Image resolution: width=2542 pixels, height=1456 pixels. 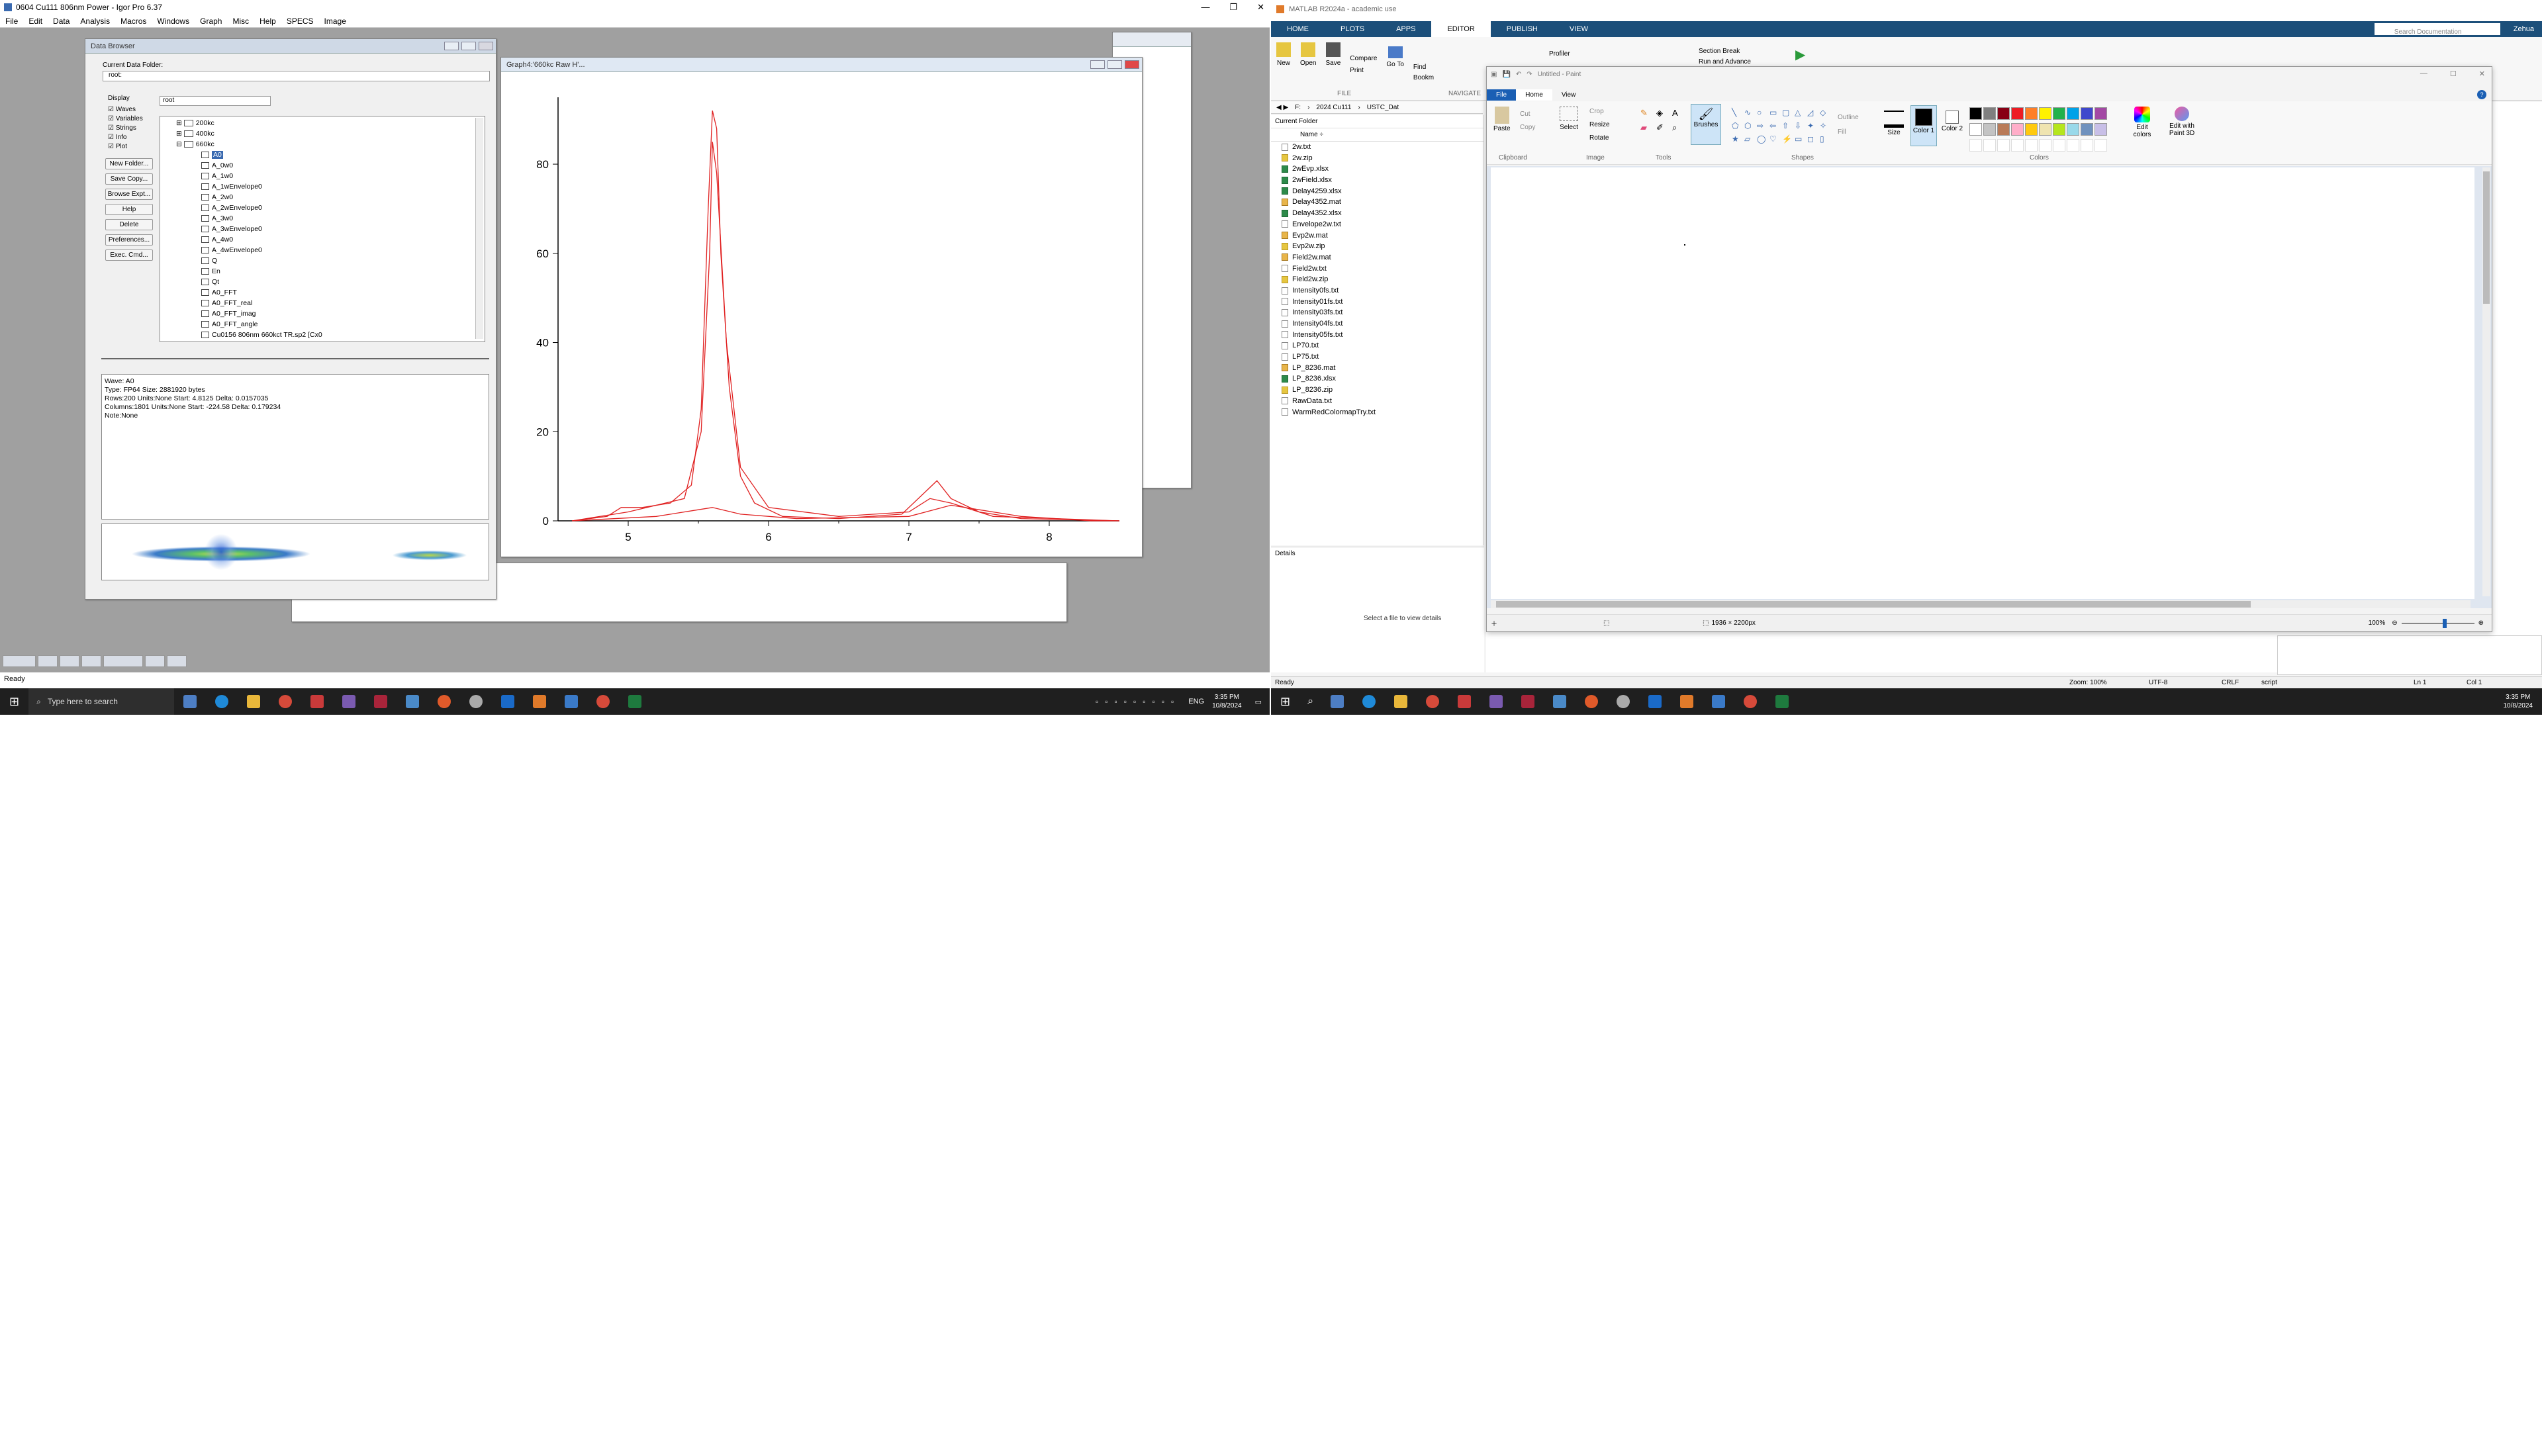 What do you see at coordinates (343, 208) in the screenshot?
I see `tree-wave: A_2wEnvelope0` at bounding box center [343, 208].